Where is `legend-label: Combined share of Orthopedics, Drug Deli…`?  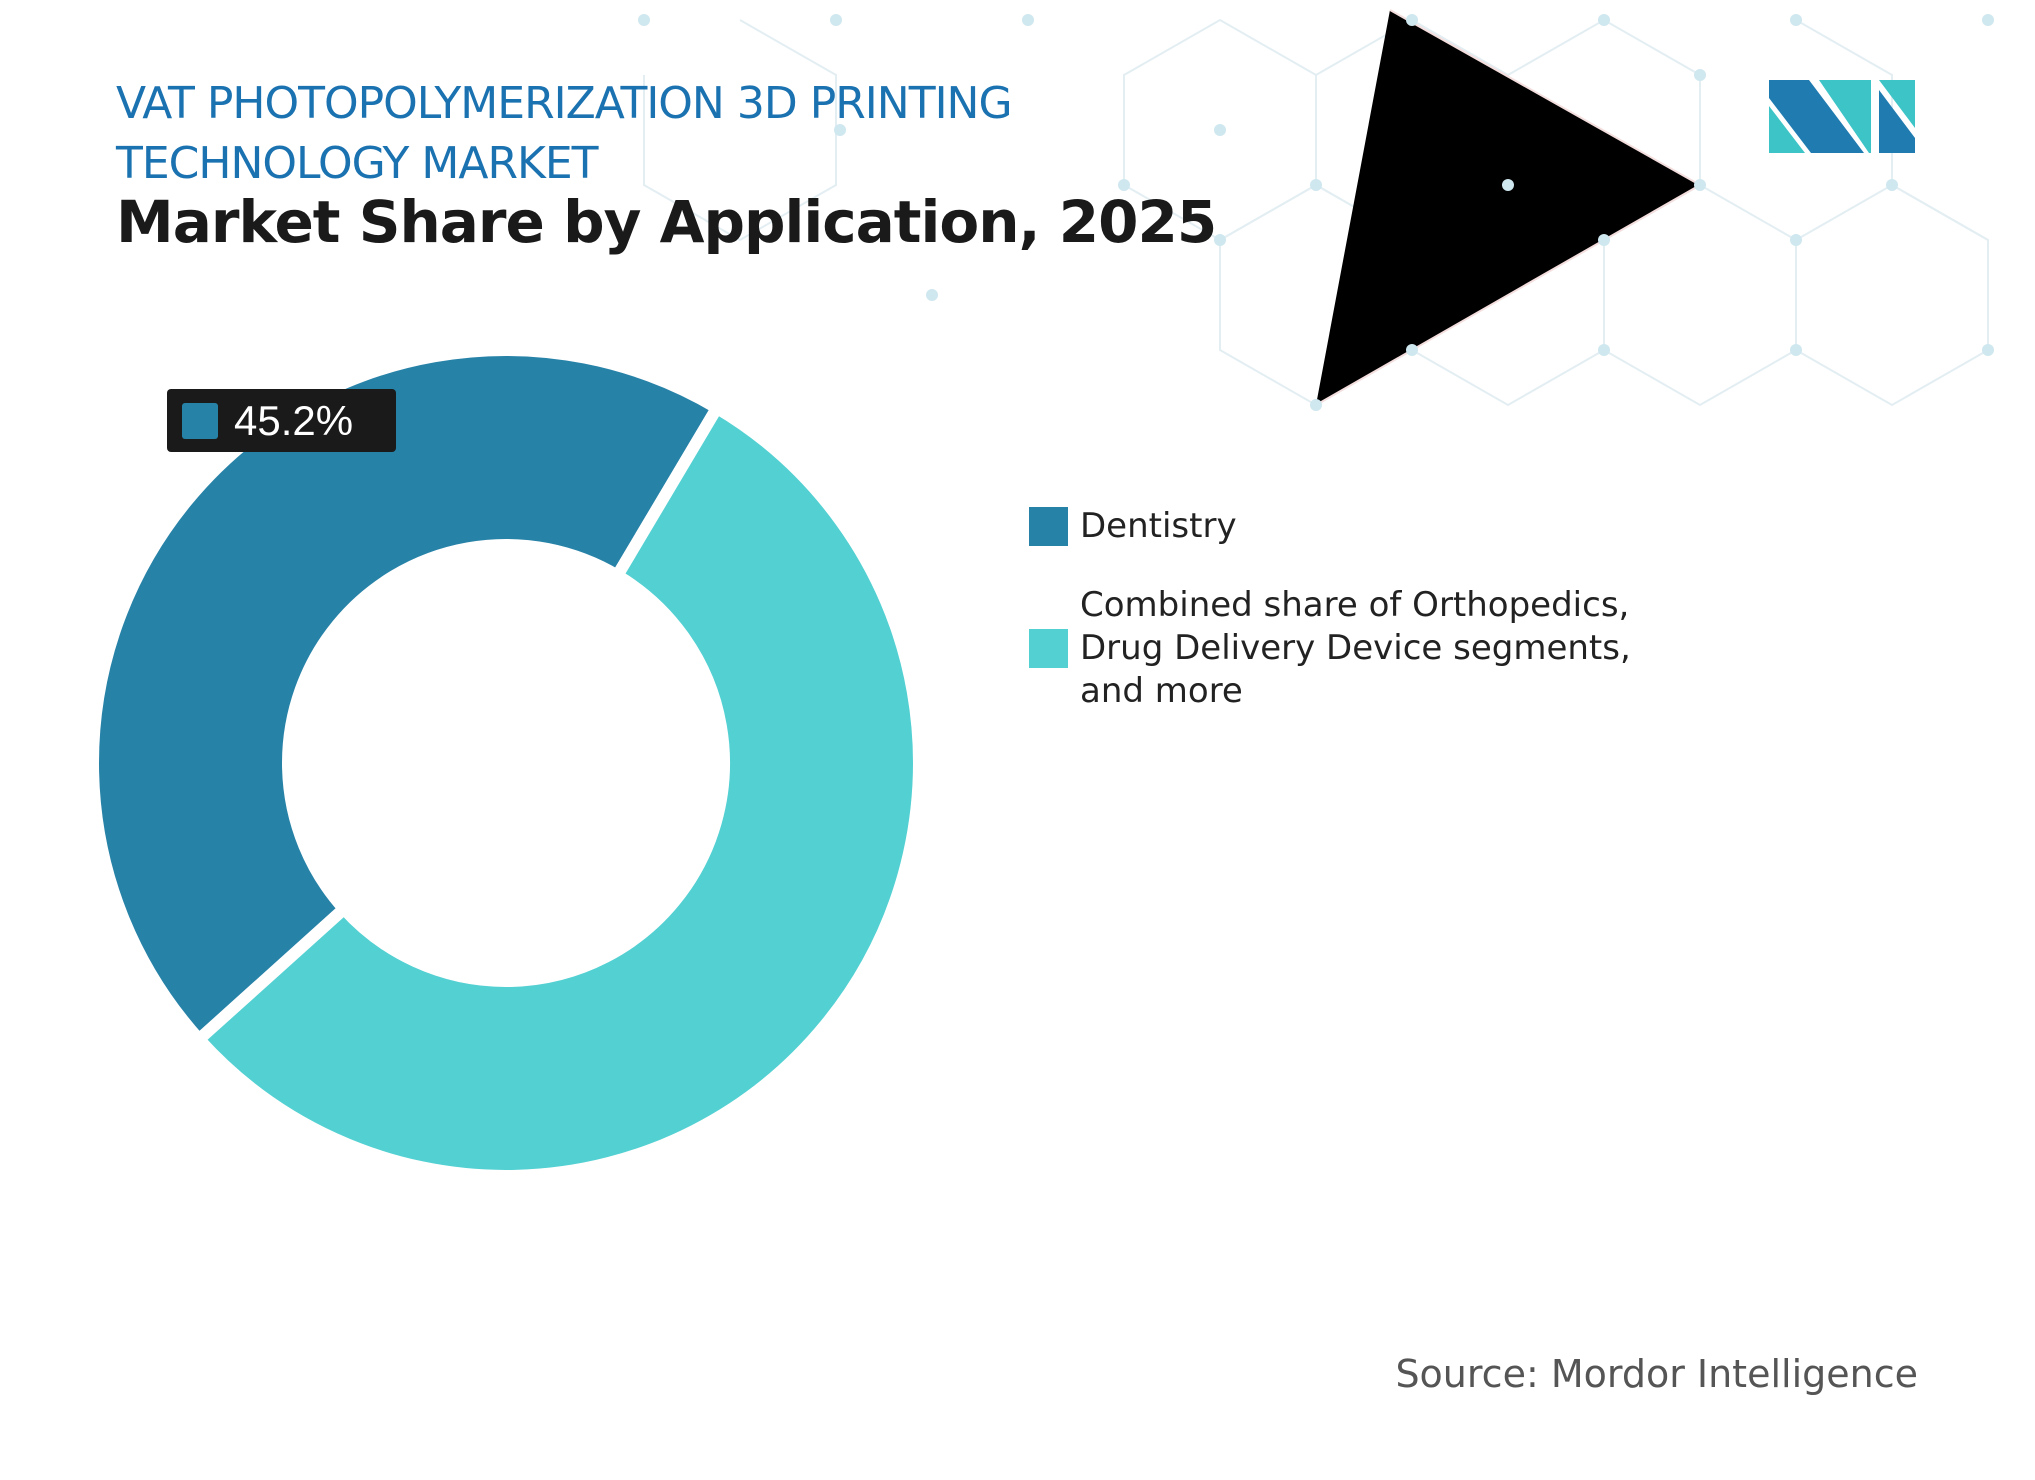
legend-label: Combined share of Orthopedics, Drug Deli… is located at coordinates (1355, 648).